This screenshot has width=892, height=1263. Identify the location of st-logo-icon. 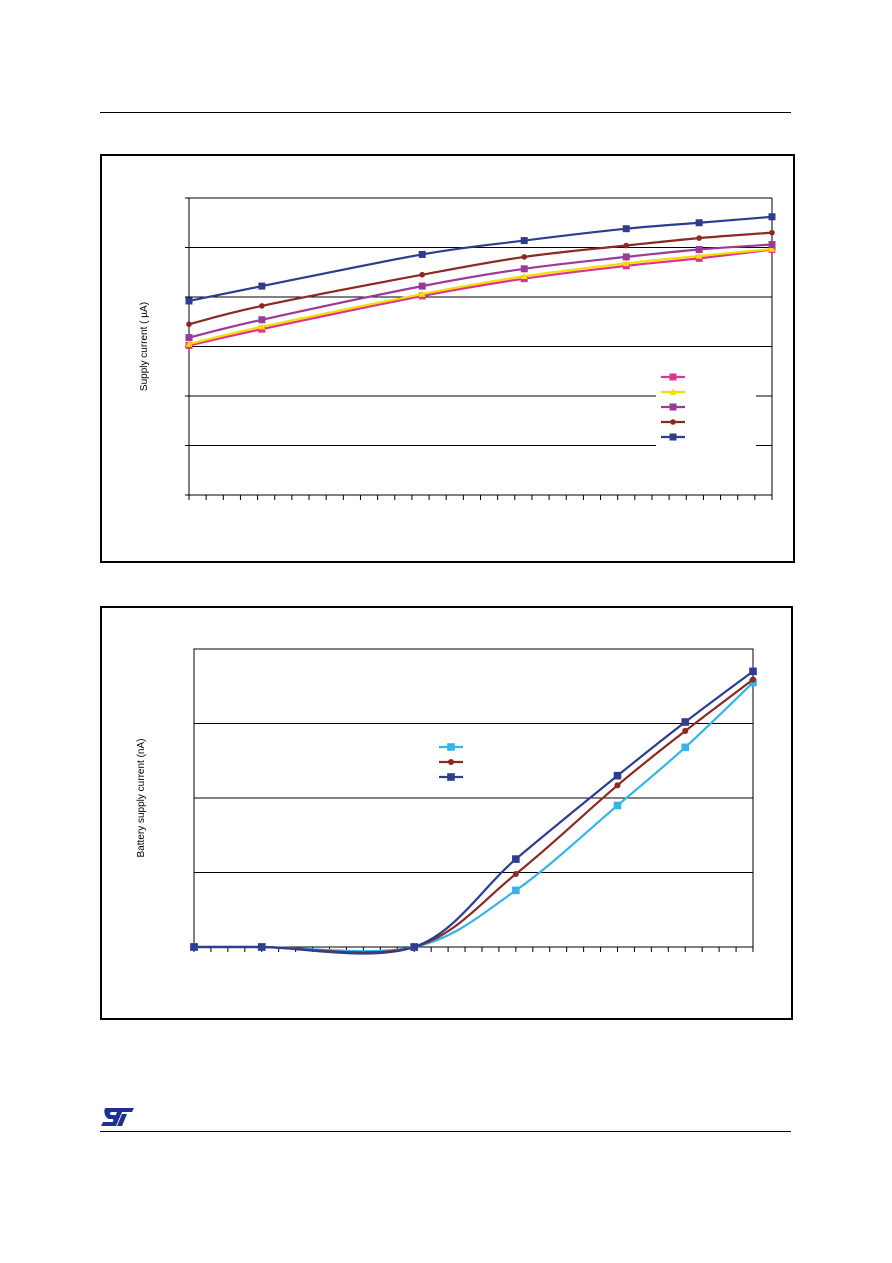
(117, 1117).